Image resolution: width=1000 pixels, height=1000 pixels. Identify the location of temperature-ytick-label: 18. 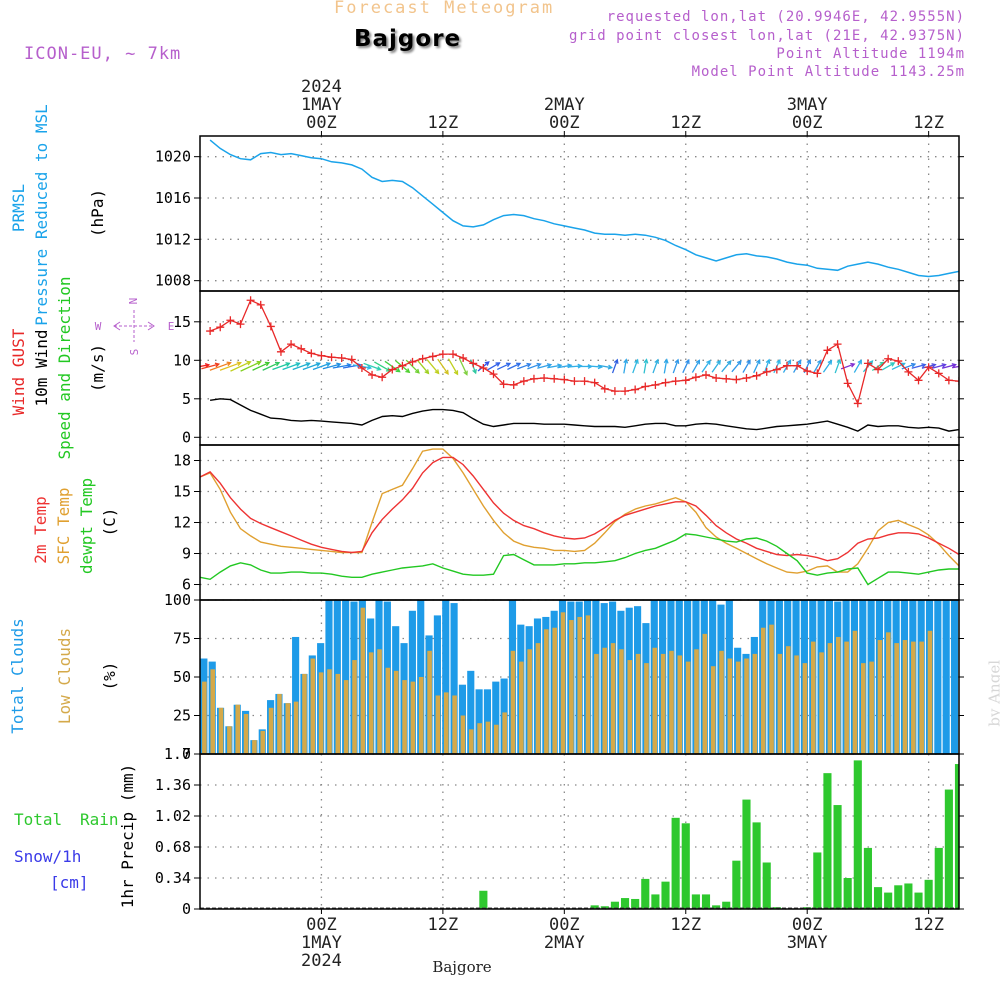
(182, 461).